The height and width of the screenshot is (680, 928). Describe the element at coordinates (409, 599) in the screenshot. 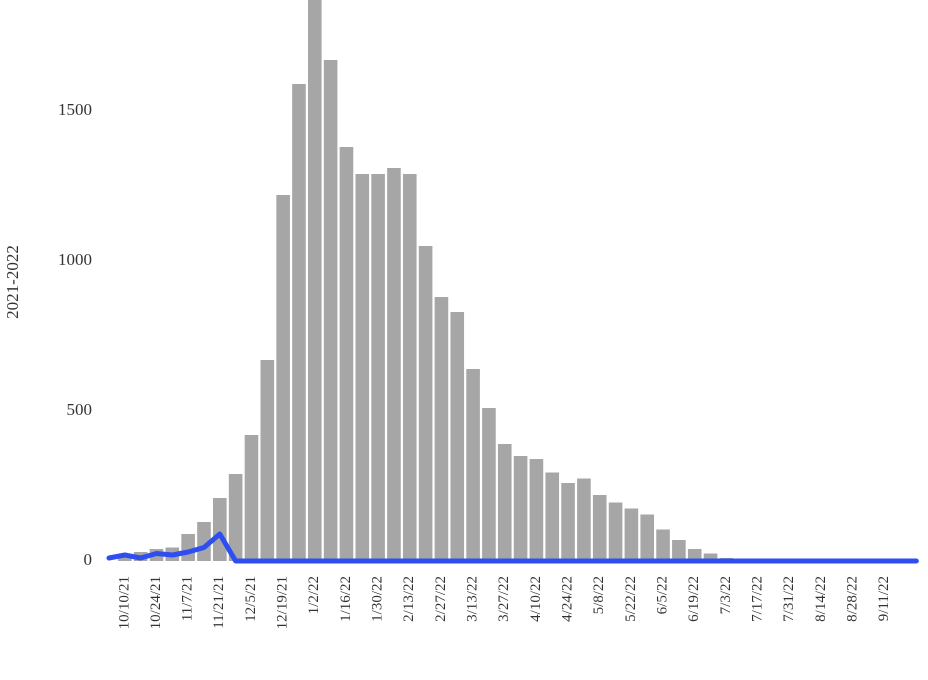

I see `x-tick-label: 2/13/22` at that location.